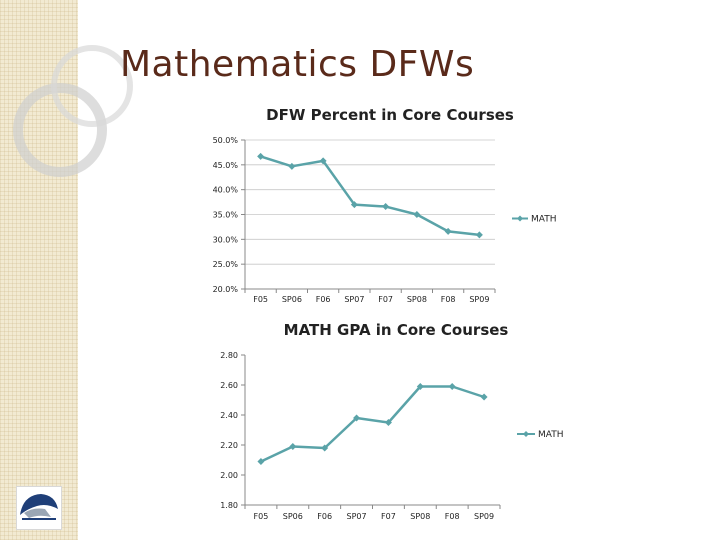 This screenshot has height=540, width=720. Describe the element at coordinates (39, 508) in the screenshot. I see `university-logo` at that location.